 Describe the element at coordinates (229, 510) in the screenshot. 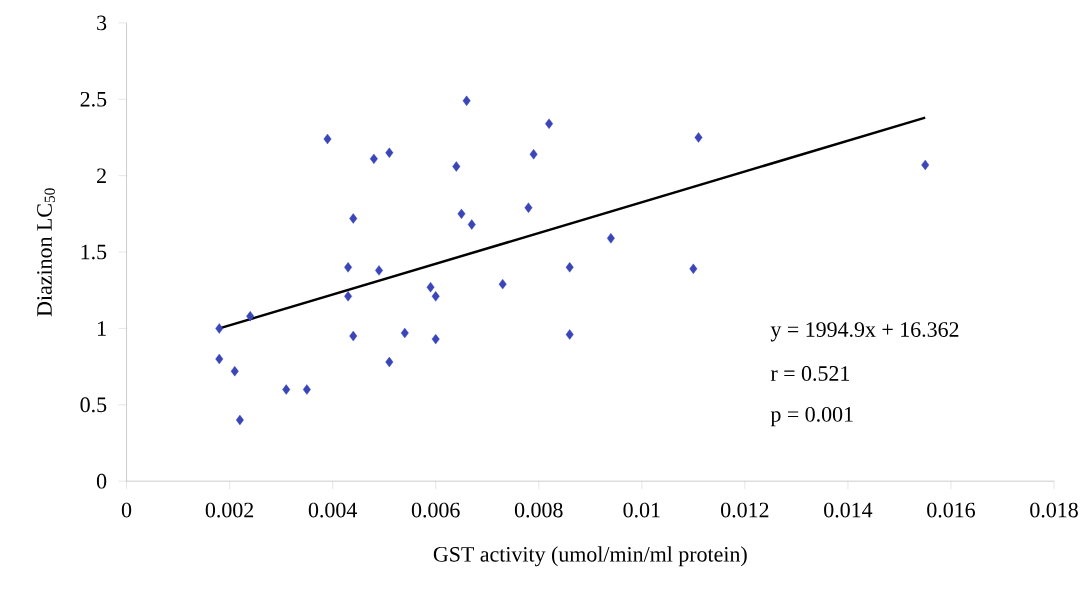

I see `x-tick-label: 0.002` at that location.